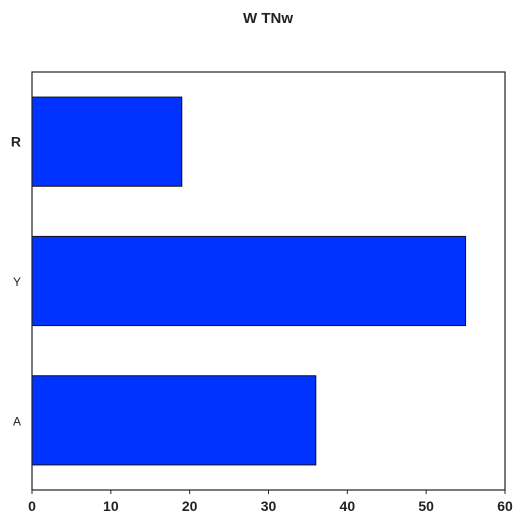  What do you see at coordinates (190, 506) in the screenshot?
I see `x-tick-label: 20` at bounding box center [190, 506].